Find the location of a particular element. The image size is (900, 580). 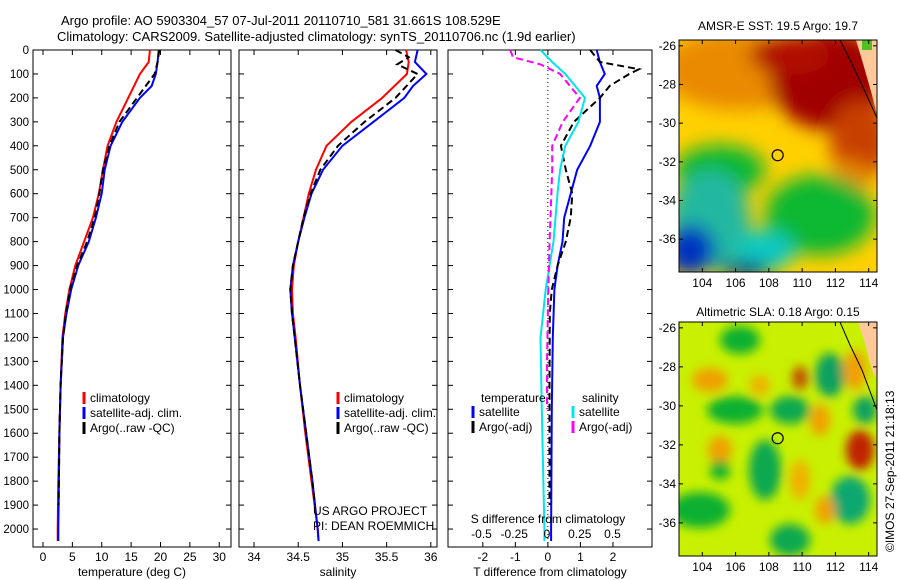

y-tick-label: 800 is located at coordinates (19, 243).